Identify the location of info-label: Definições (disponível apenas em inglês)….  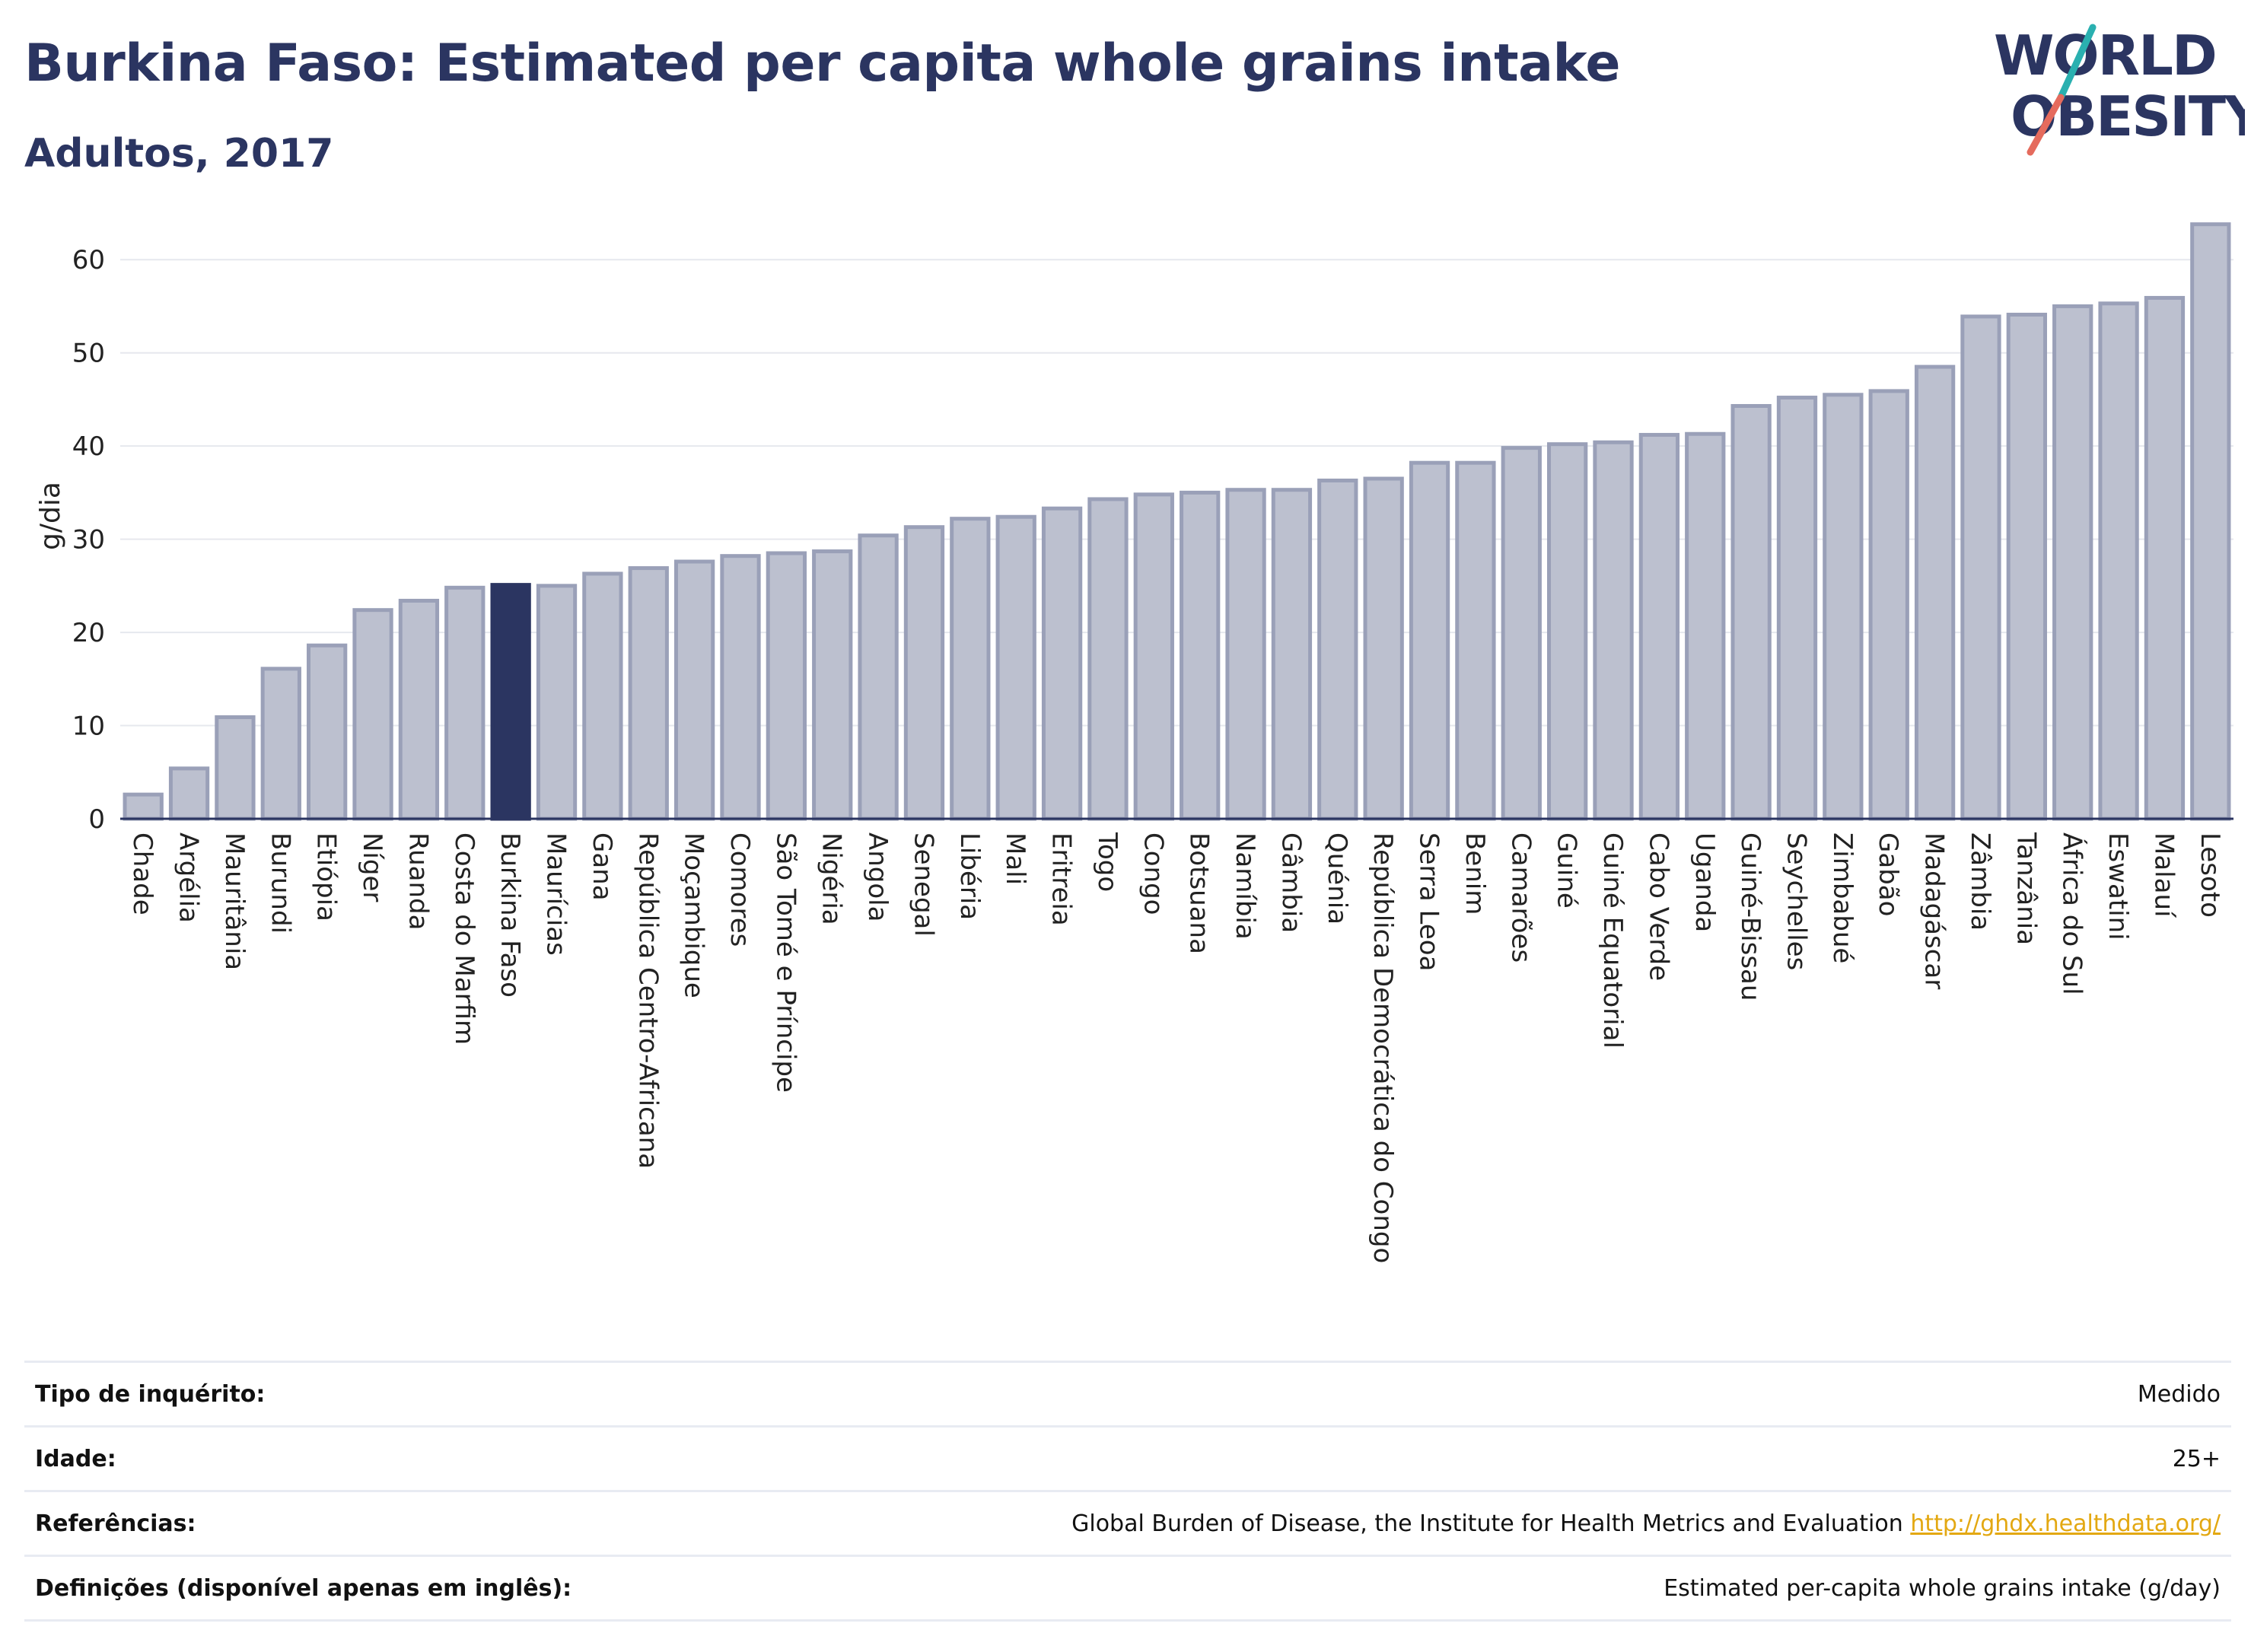
(380, 1588).